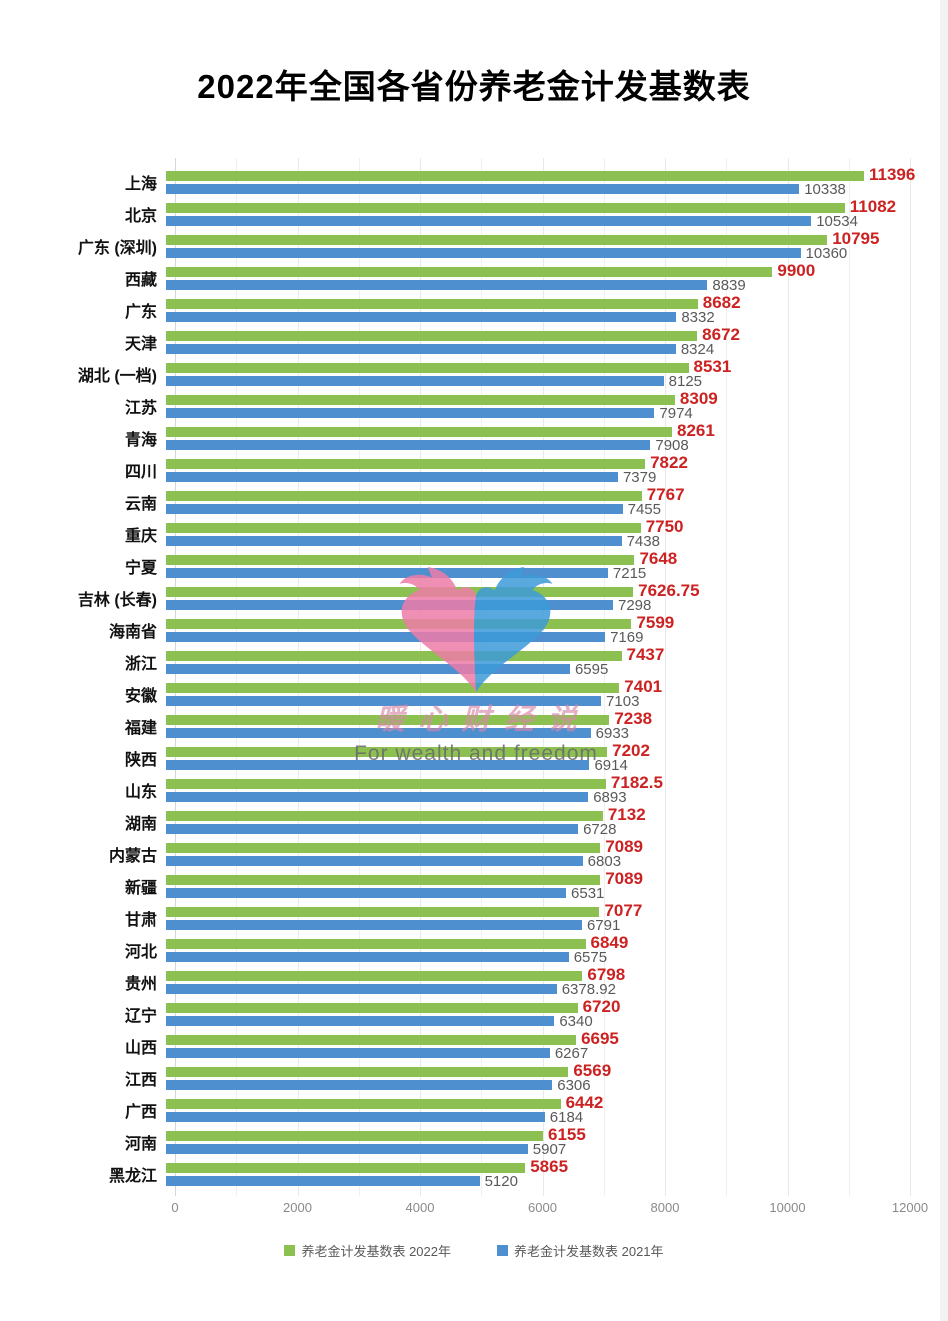 This screenshot has height=1321, width=948. I want to click on category-label: 新疆, so click(140, 888).